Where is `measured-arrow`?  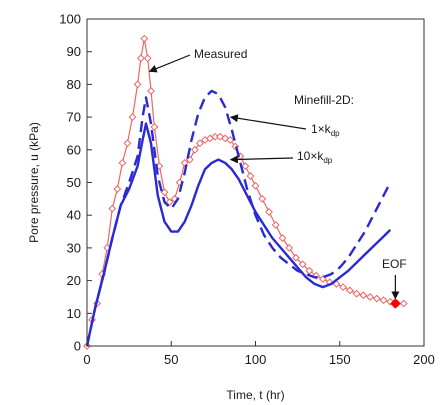
measured-arrow is located at coordinates (169, 63).